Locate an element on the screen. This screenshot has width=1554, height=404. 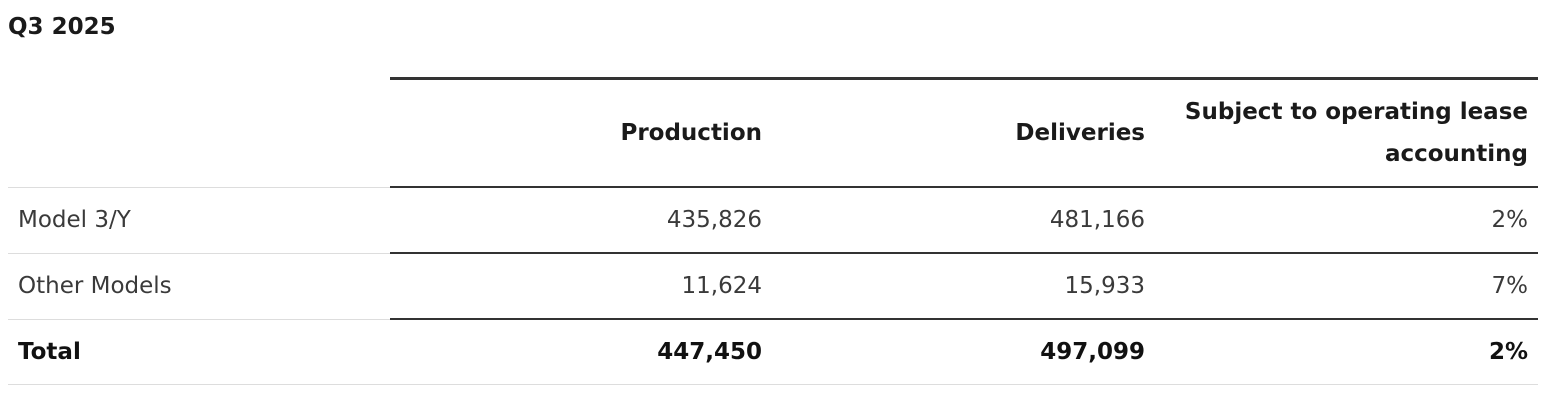
cell: 435,826 is located at coordinates (581, 220).